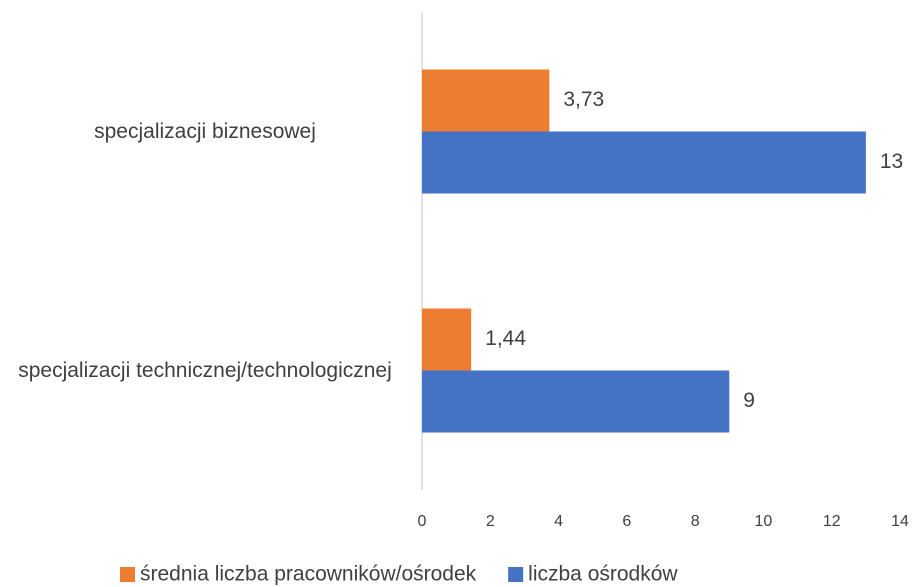 The width and height of the screenshot is (917, 587). I want to click on x-tick-label: 2, so click(490, 521).